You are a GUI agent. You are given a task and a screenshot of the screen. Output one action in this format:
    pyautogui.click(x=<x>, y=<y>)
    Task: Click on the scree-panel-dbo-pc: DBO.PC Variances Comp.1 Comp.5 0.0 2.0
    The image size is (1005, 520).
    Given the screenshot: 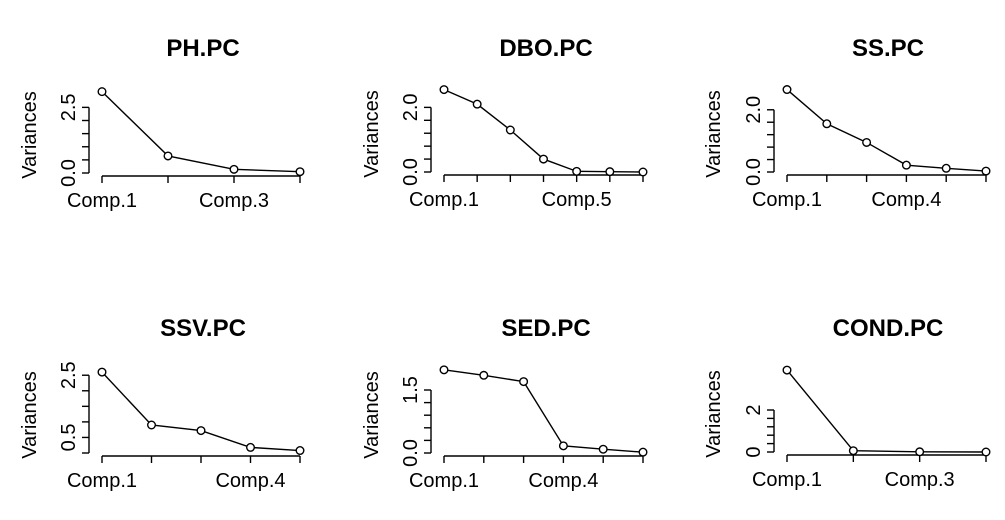 What is the action you would take?
    pyautogui.click(x=504, y=123)
    